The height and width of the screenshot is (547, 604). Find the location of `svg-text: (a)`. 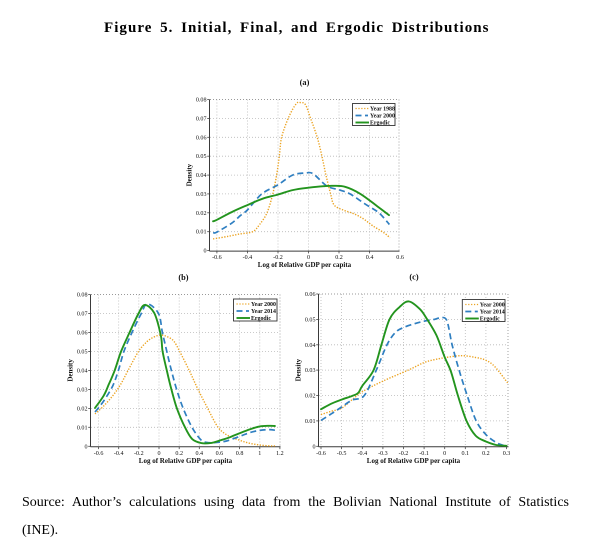

svg-text: (a) is located at coordinates (305, 82).